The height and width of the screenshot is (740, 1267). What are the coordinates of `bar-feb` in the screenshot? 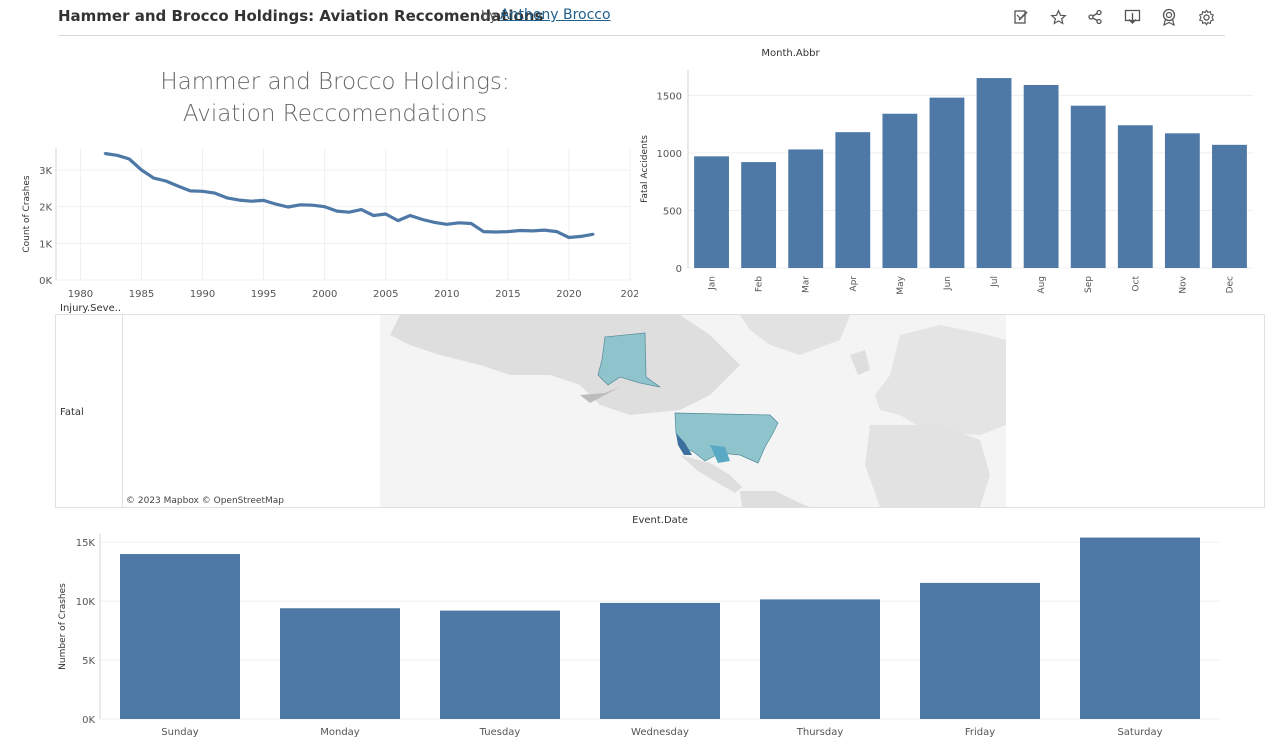 It's located at (759, 215).